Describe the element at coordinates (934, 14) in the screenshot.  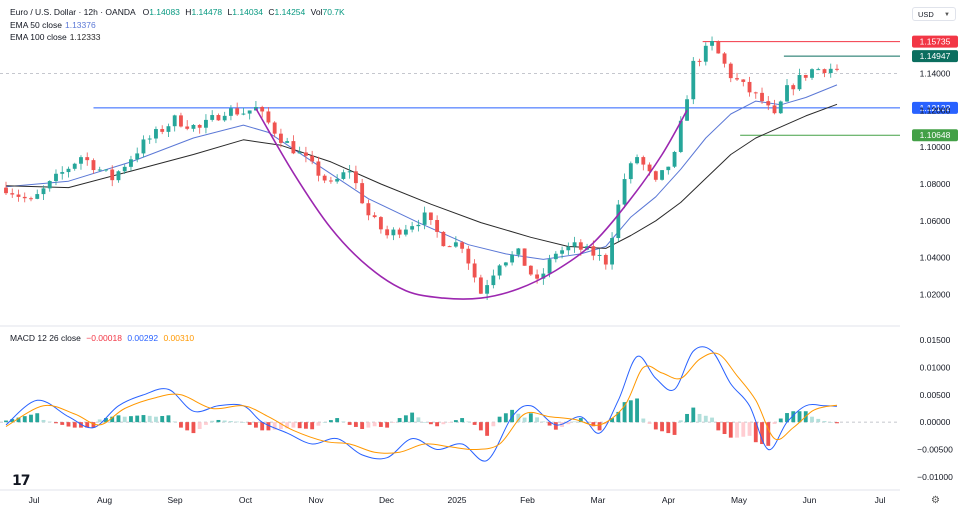
I see `currency-dropdown: USD ▼` at that location.